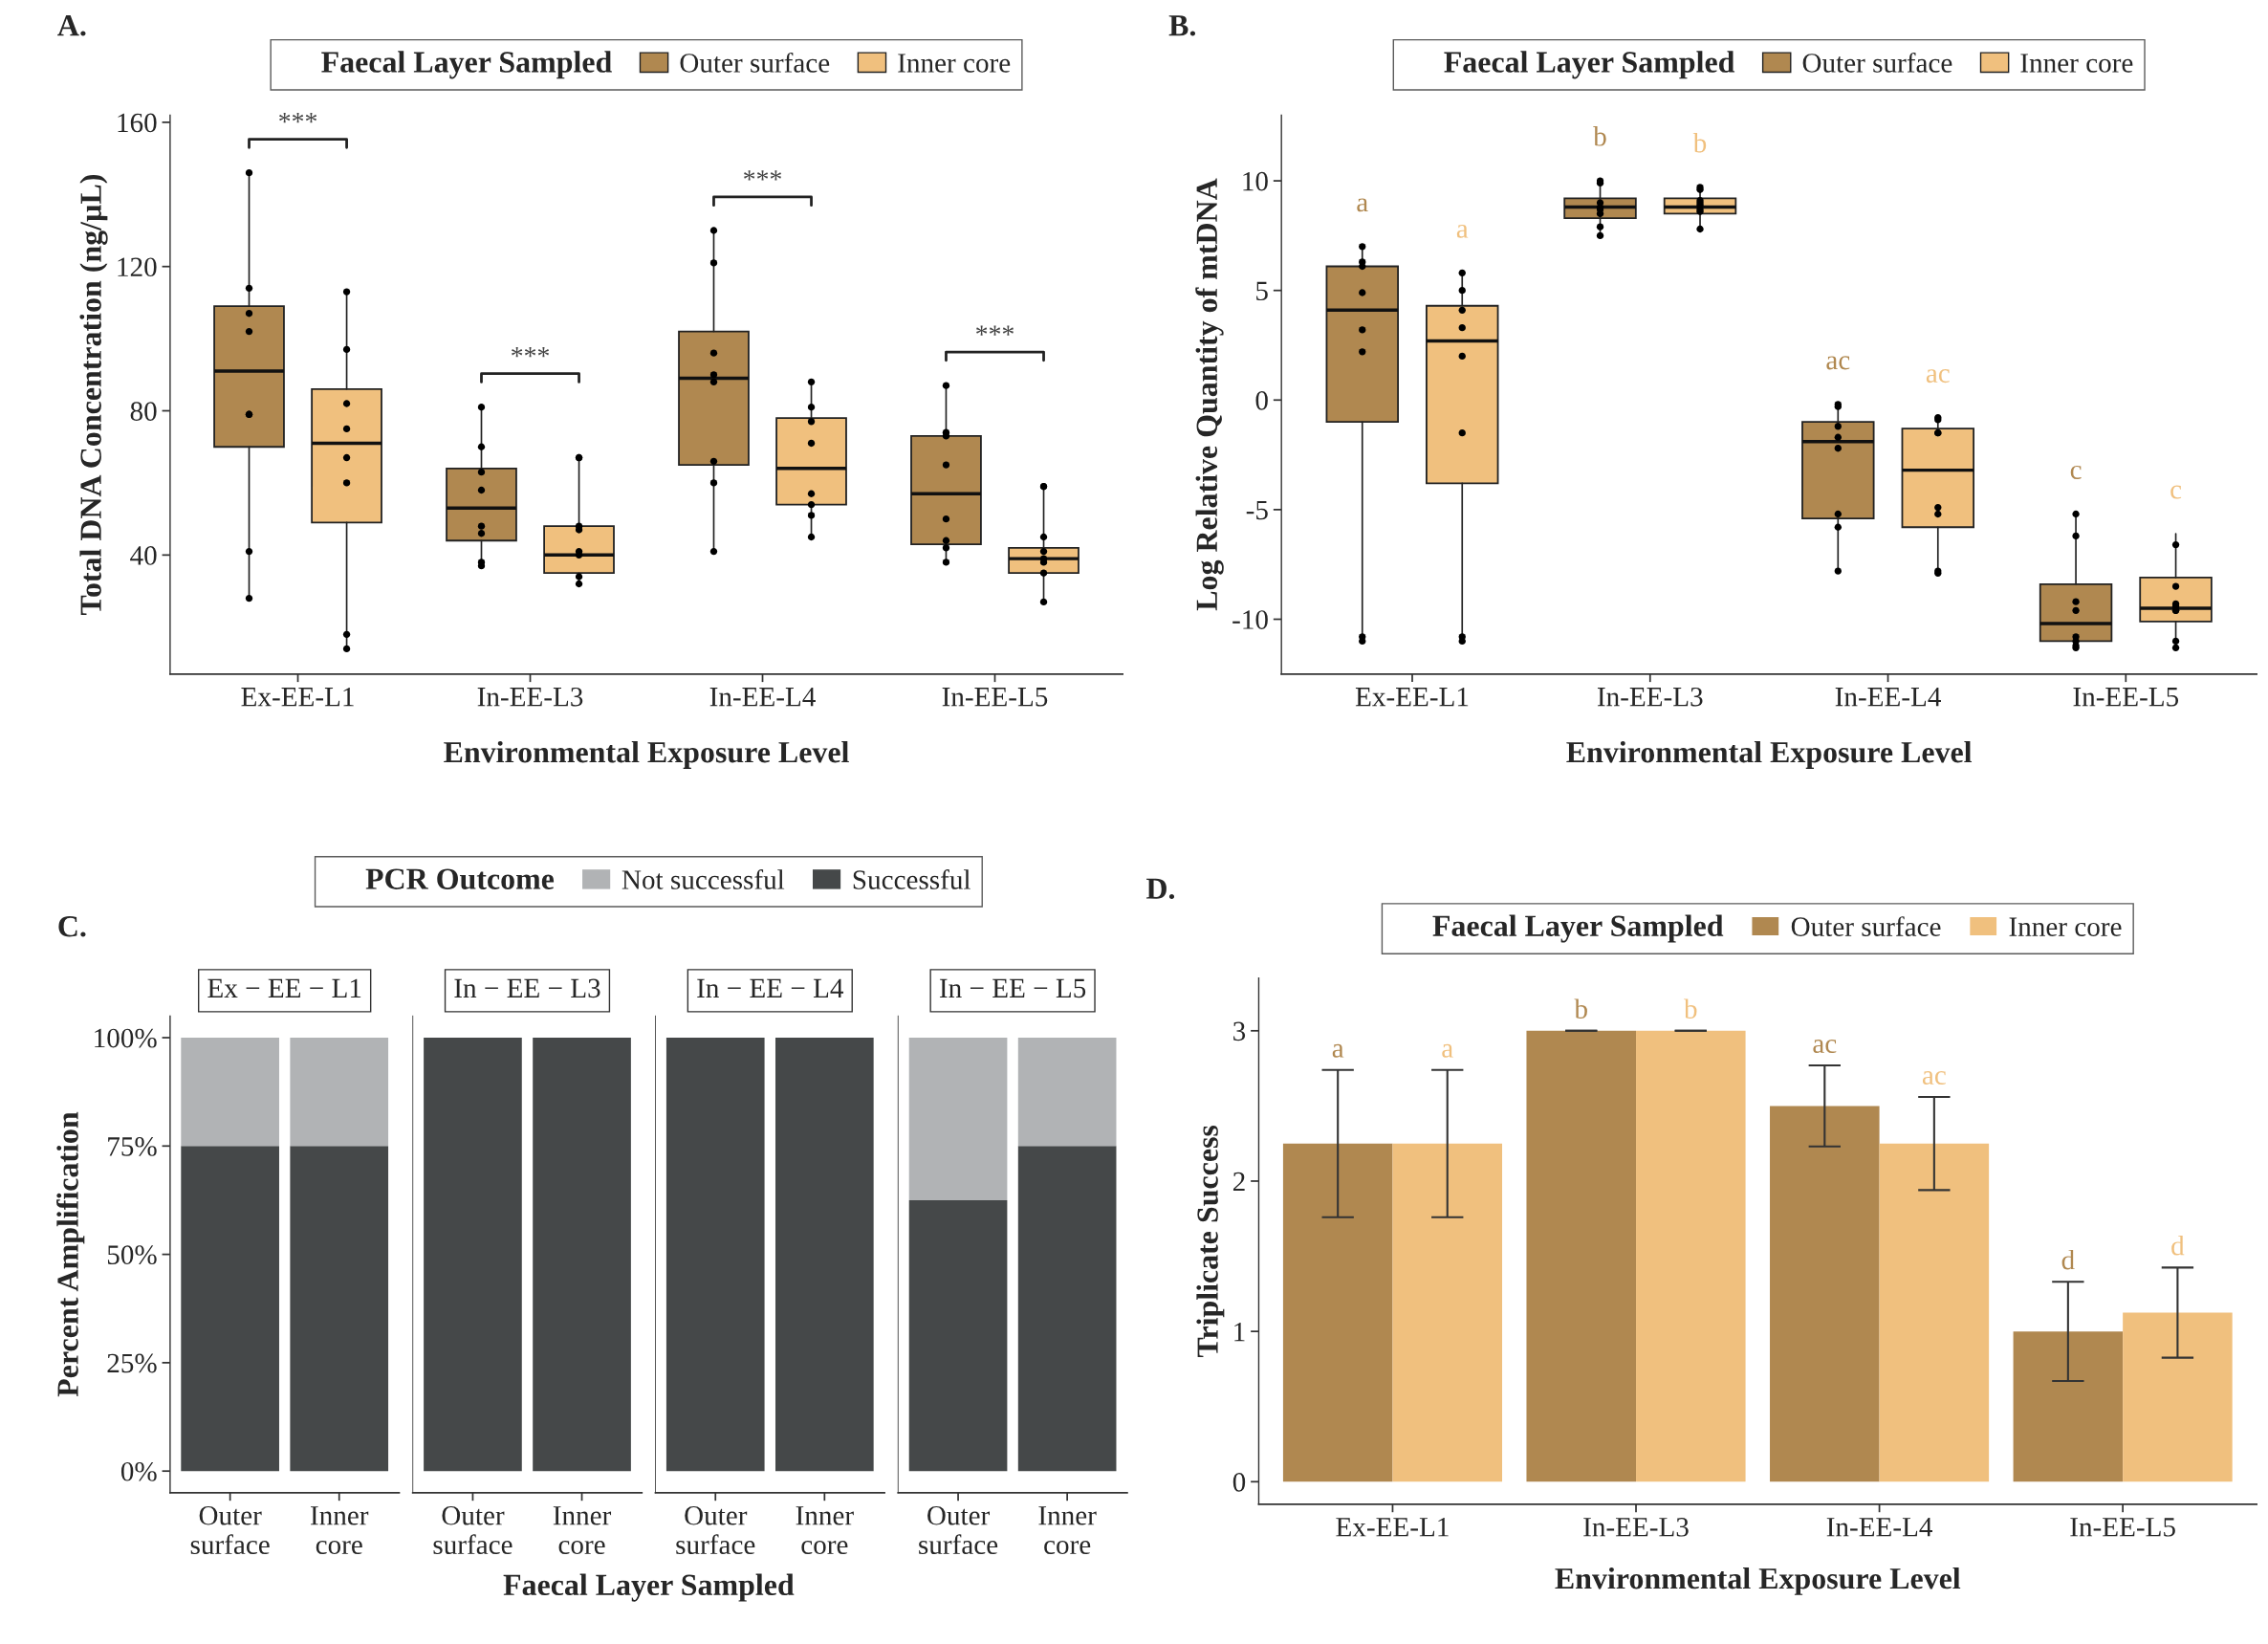 The width and height of the screenshot is (2268, 1644). I want to click on x-axis-title: Faecal Layer Sampled, so click(649, 1587).